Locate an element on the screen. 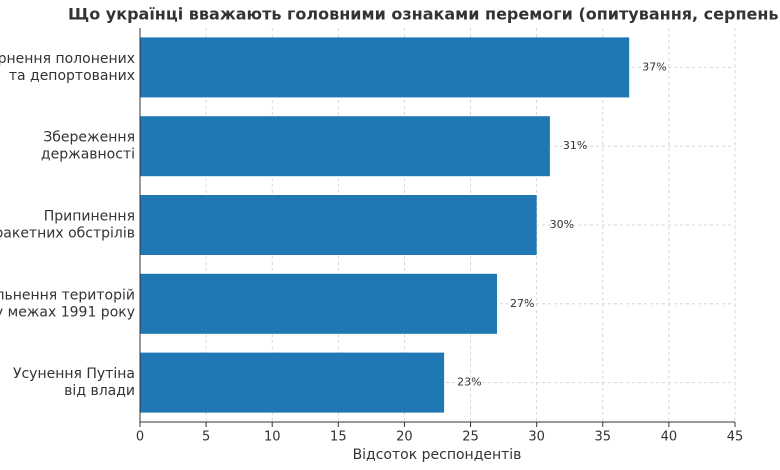  x-tick-label: 25 is located at coordinates (470, 437).